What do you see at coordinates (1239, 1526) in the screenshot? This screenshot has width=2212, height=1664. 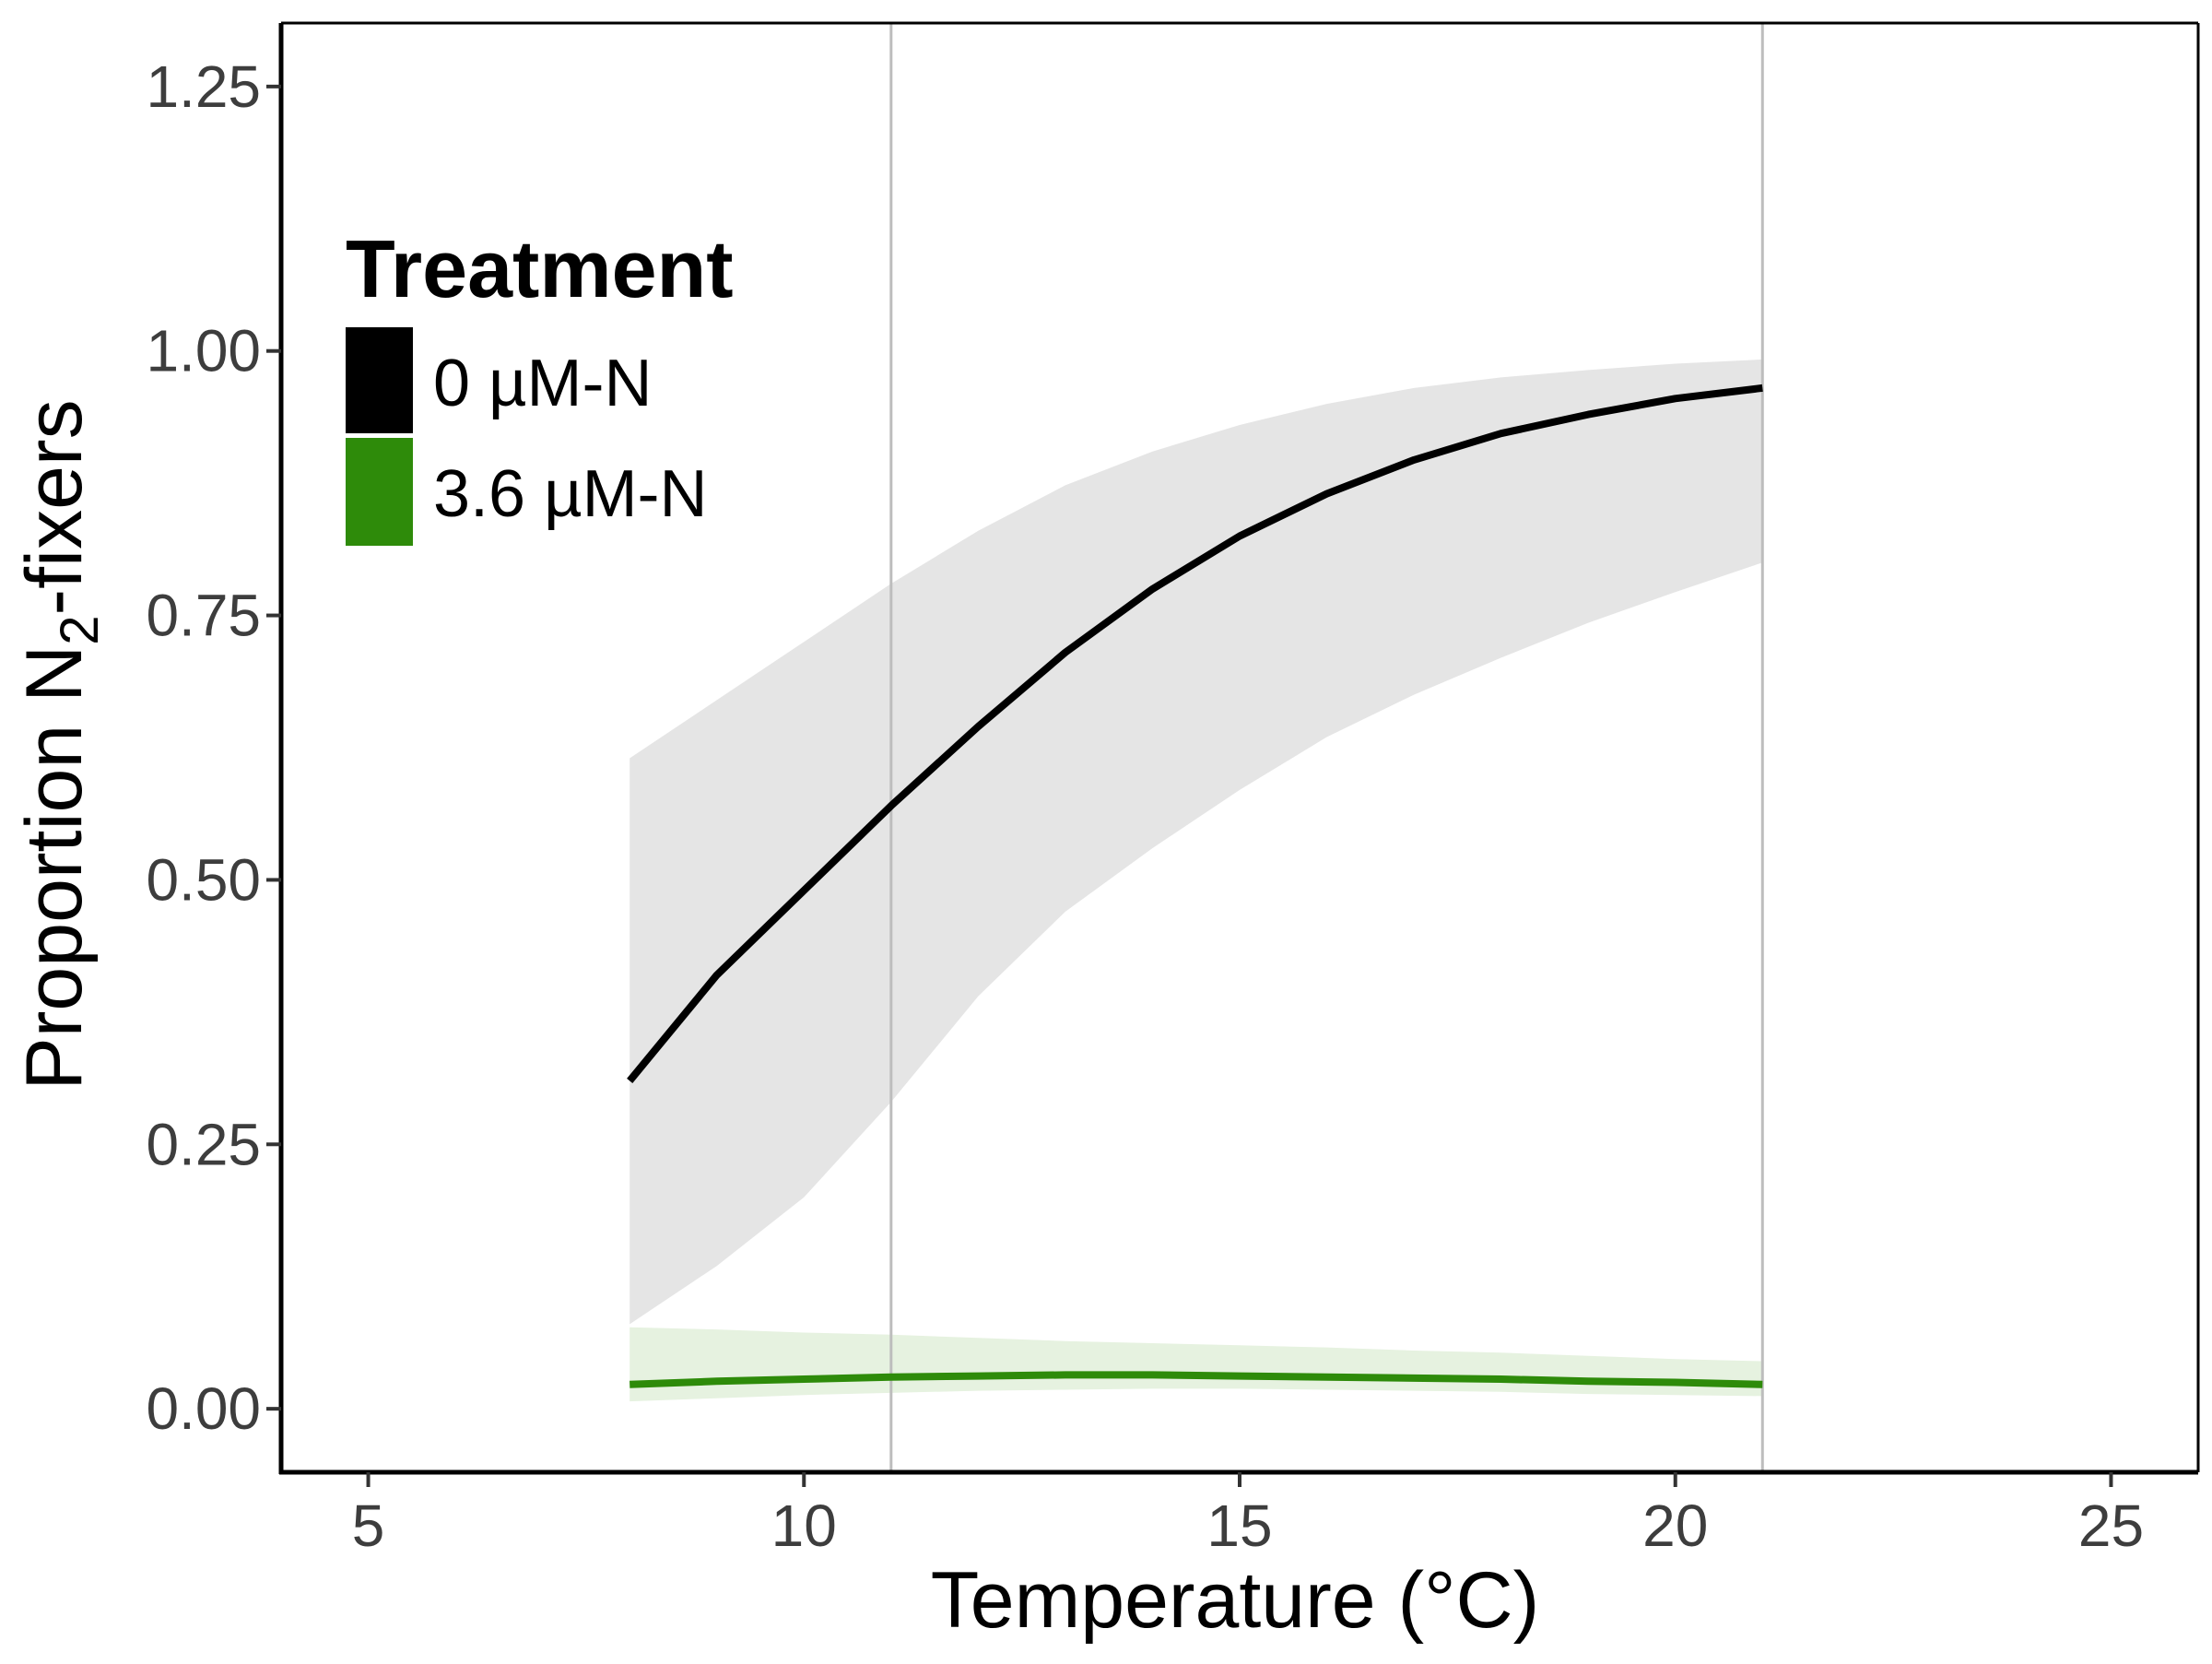 I see `x-tick-label-15: 15` at bounding box center [1239, 1526].